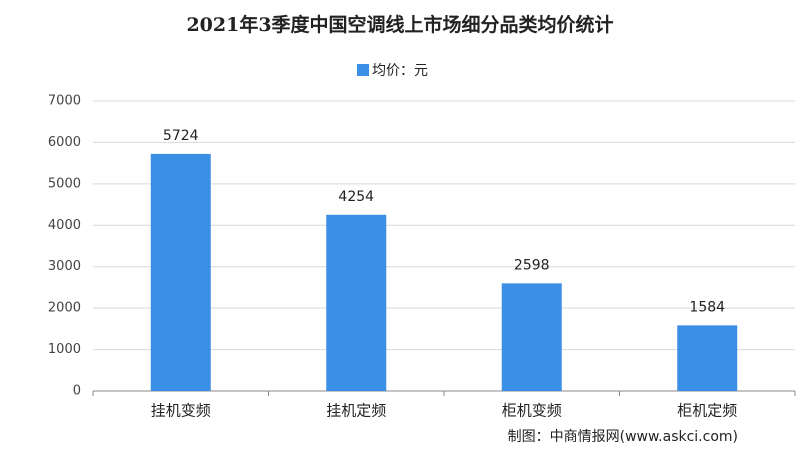  Describe the element at coordinates (532, 265) in the screenshot. I see `value-label: 2598` at that location.